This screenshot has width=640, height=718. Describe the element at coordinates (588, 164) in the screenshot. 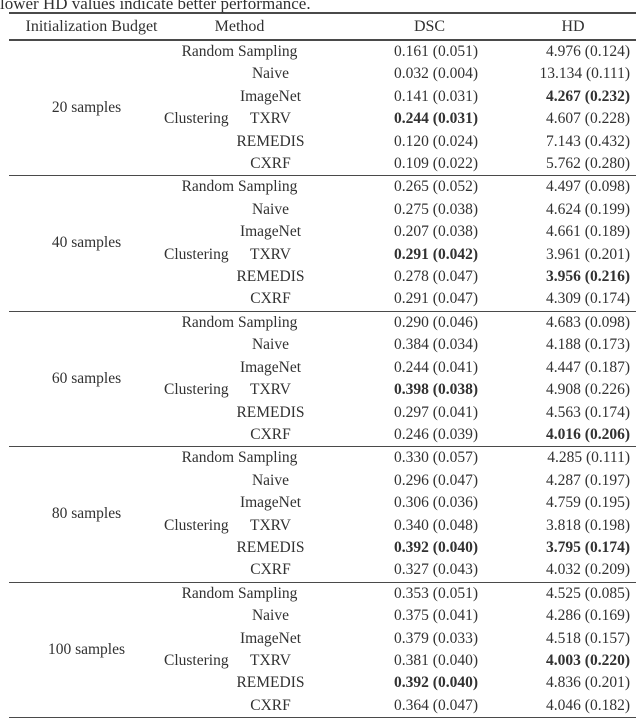

I see `hd-value: 5.762 (0.280)` at that location.